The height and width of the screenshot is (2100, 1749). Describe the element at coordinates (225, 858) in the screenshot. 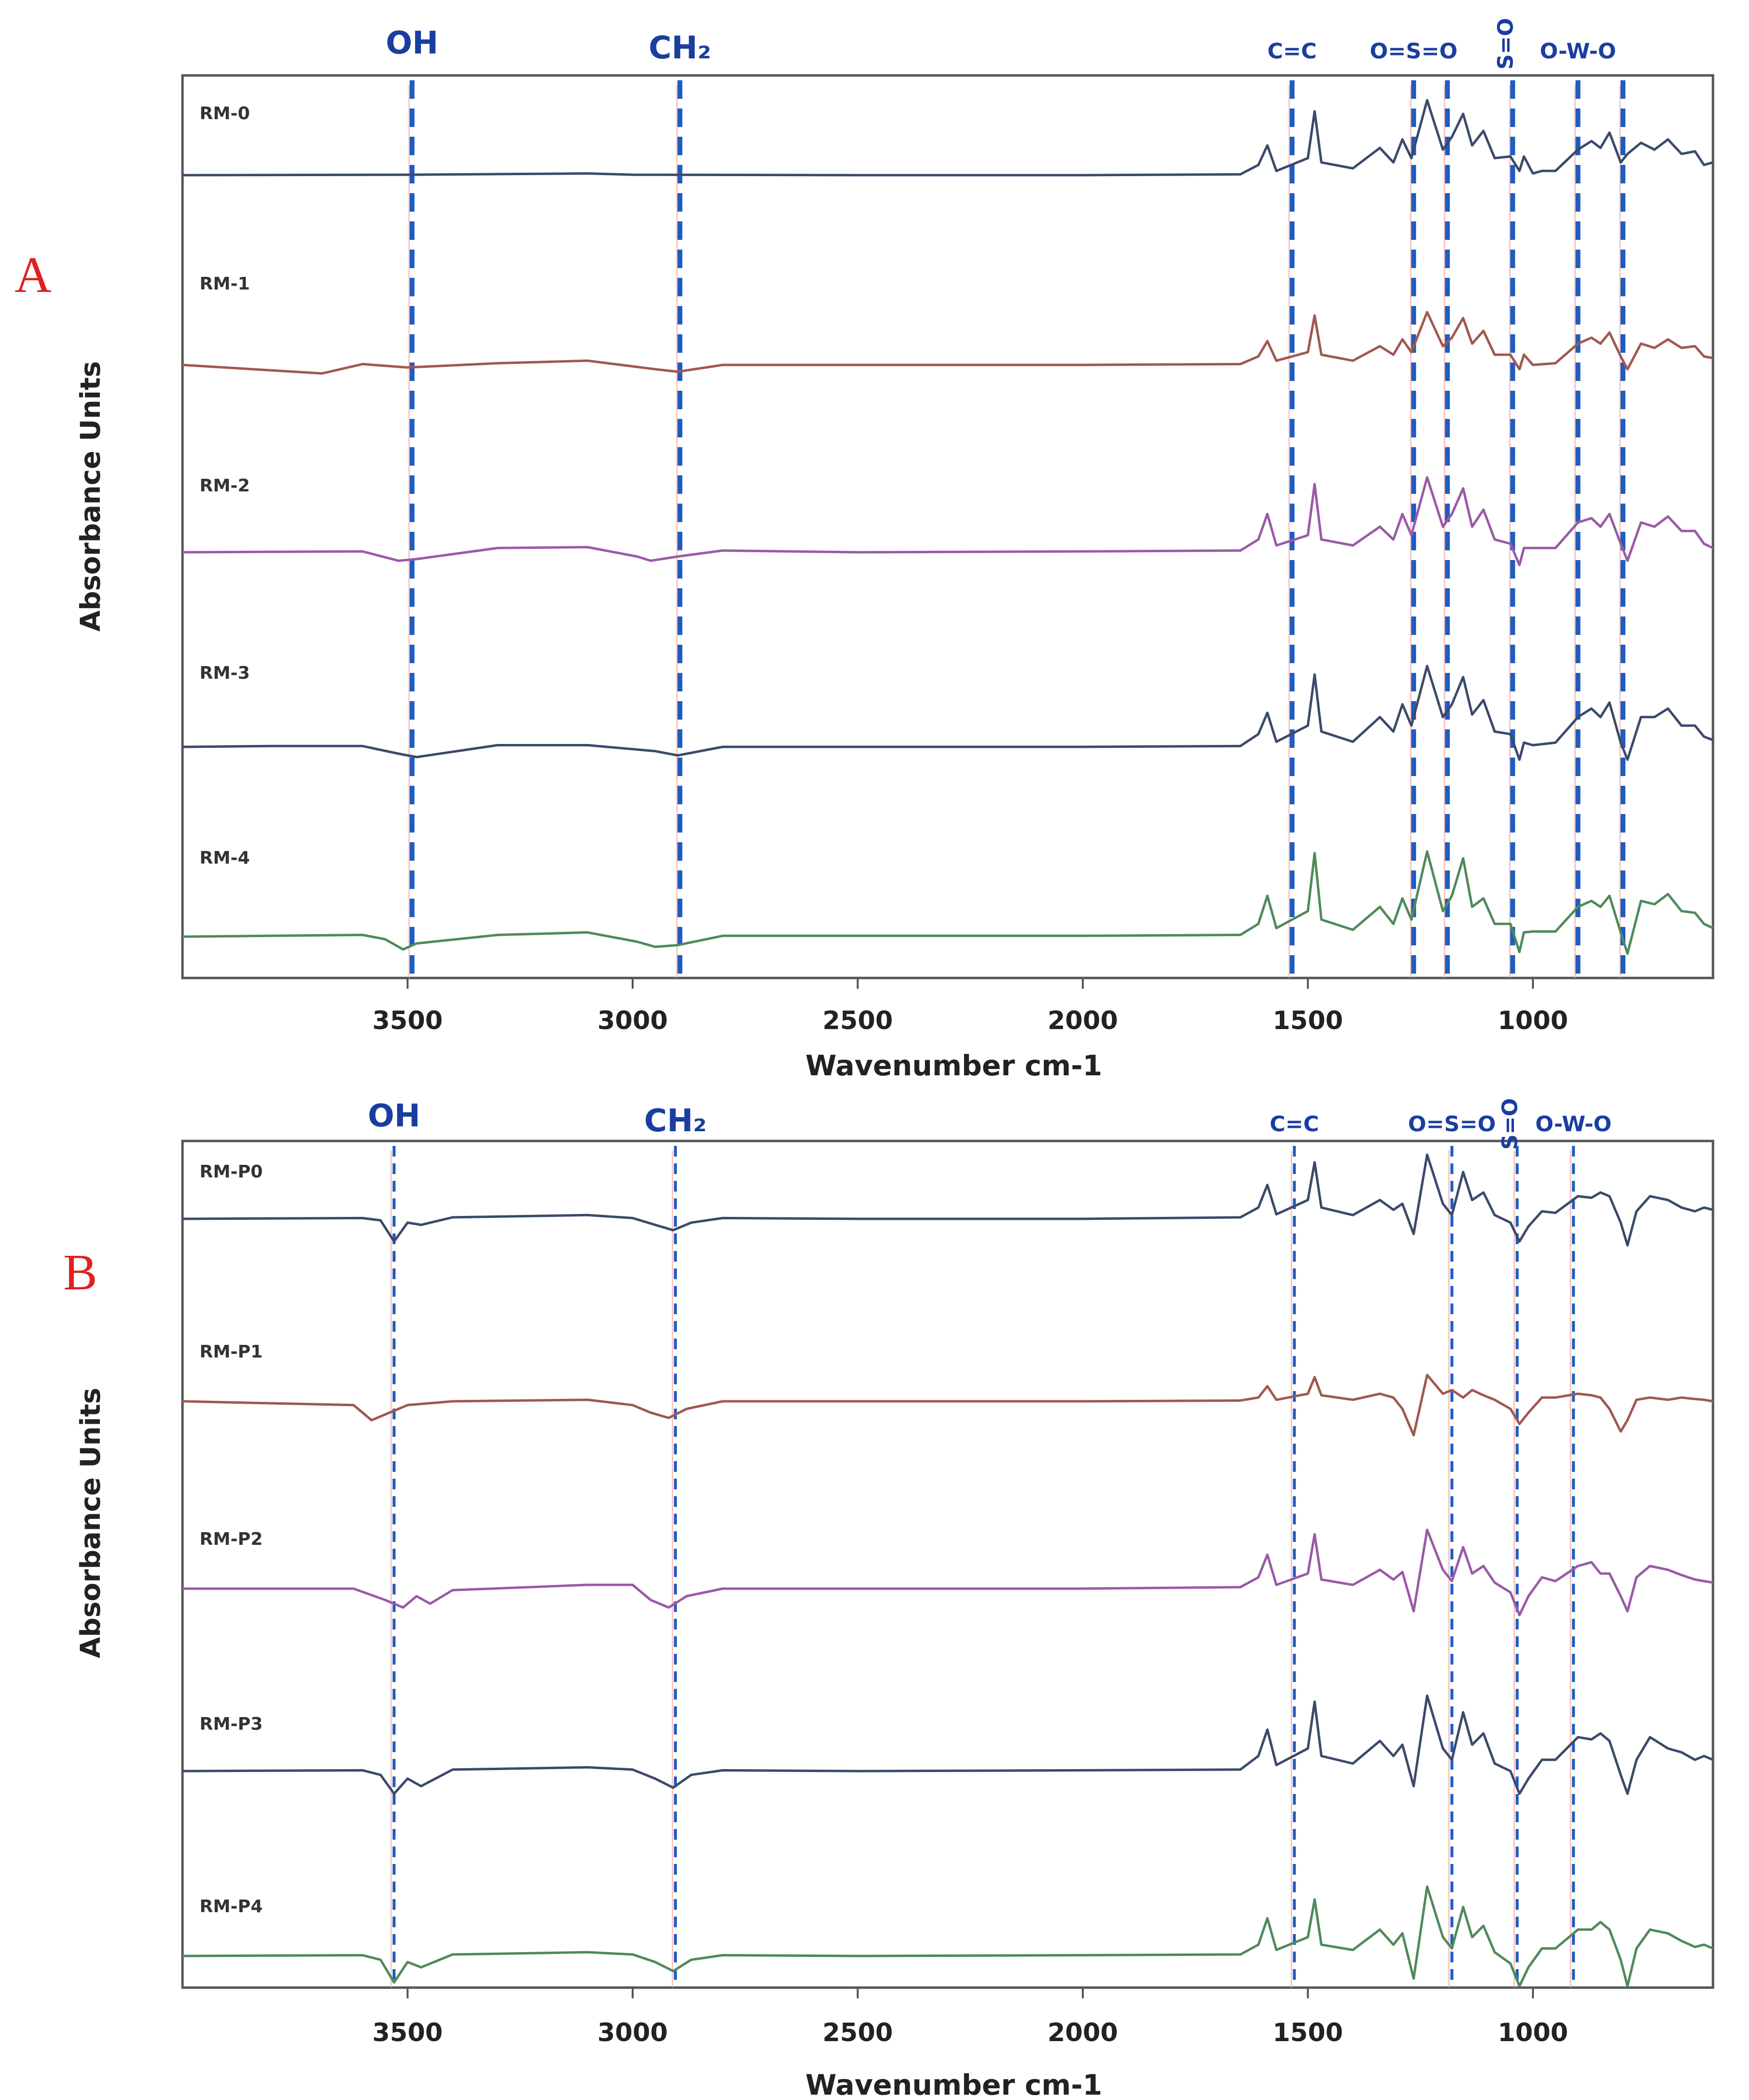

I see `series-label-rm-4: RM-4` at that location.